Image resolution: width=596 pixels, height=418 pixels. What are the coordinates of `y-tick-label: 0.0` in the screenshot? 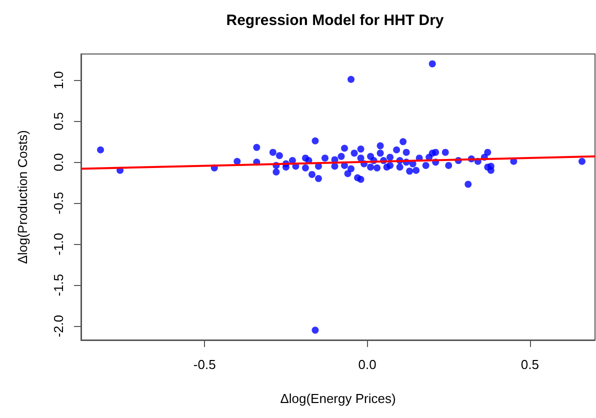 It's located at (58, 162).